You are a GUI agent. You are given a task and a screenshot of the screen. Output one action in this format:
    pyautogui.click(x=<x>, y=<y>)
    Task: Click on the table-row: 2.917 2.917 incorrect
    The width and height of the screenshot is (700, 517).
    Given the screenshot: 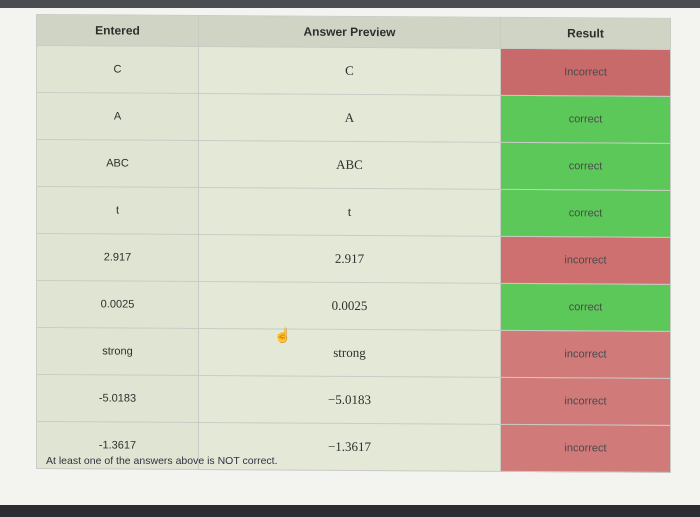 What is the action you would take?
    pyautogui.click(x=353, y=259)
    